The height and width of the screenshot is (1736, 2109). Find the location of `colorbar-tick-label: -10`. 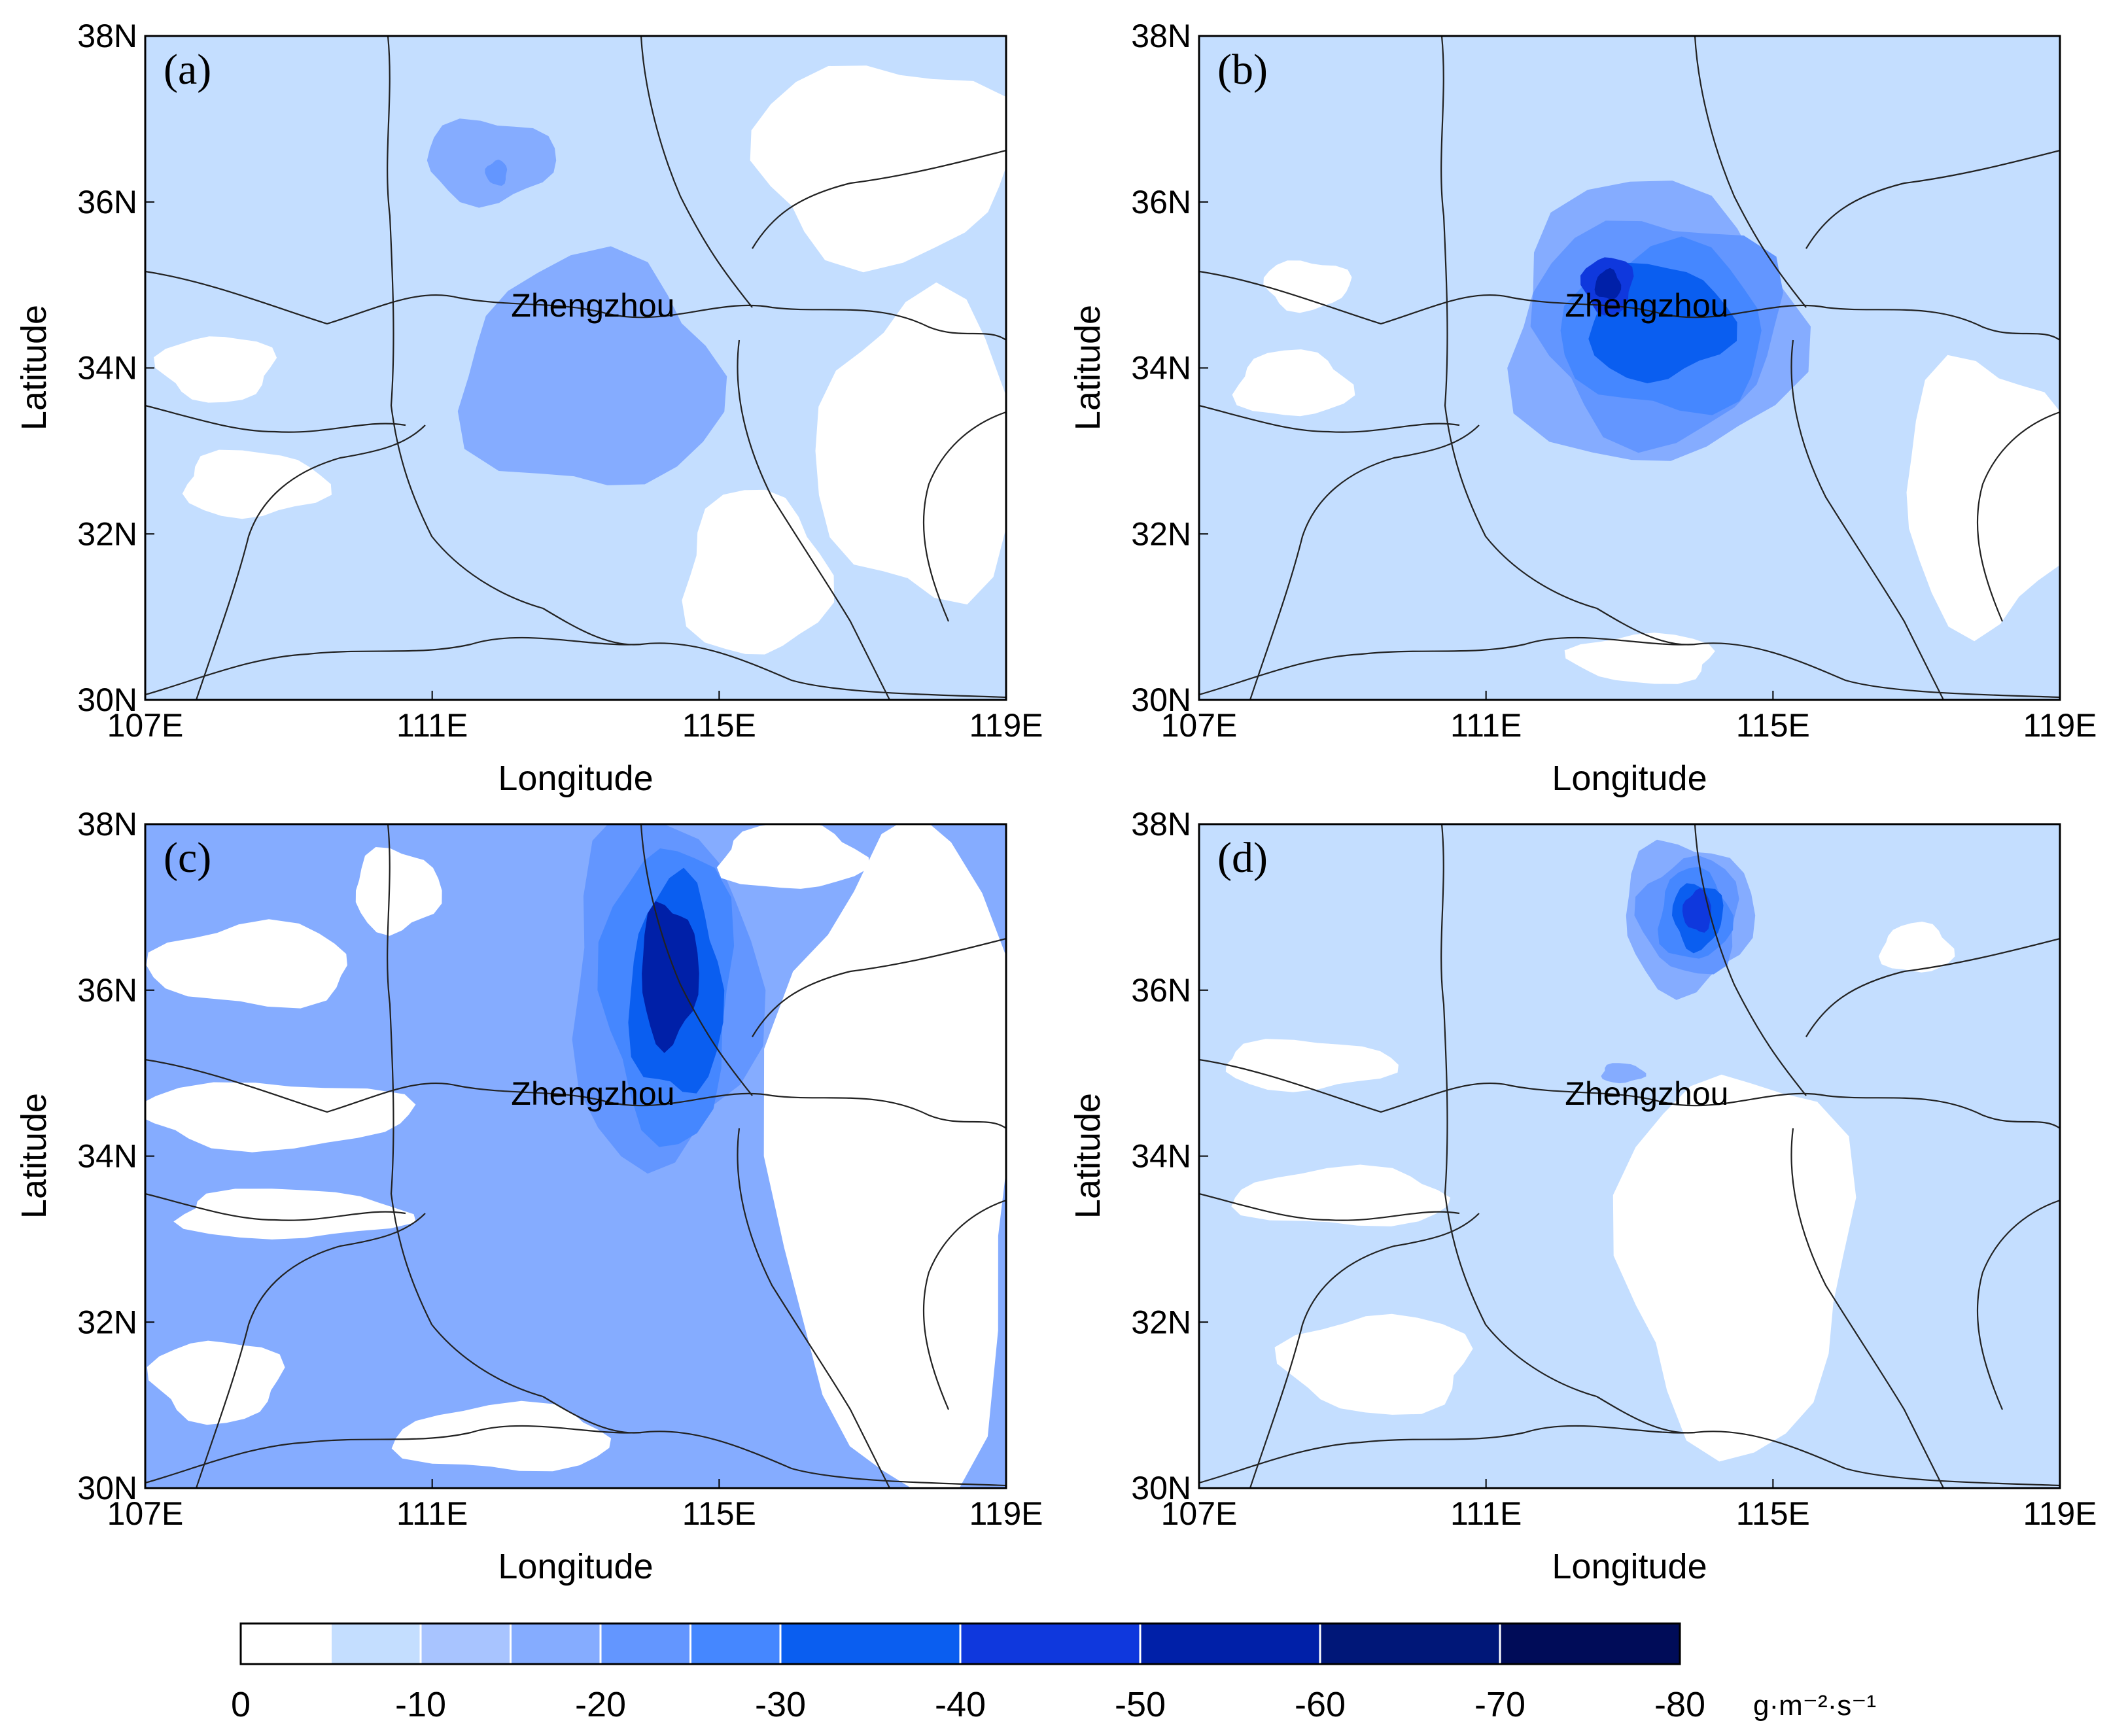

colorbar-tick-label: -10 is located at coordinates (420, 1704).